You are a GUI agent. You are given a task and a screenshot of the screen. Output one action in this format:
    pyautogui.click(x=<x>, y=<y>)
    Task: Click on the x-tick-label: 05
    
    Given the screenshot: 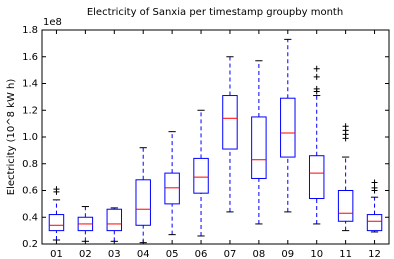 What is the action you would take?
    pyautogui.click(x=172, y=254)
    